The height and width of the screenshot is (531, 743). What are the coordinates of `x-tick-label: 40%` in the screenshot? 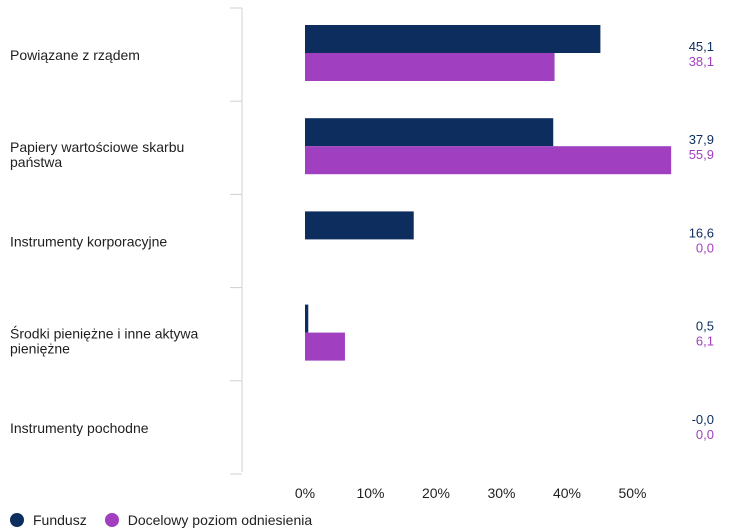 It's located at (567, 493).